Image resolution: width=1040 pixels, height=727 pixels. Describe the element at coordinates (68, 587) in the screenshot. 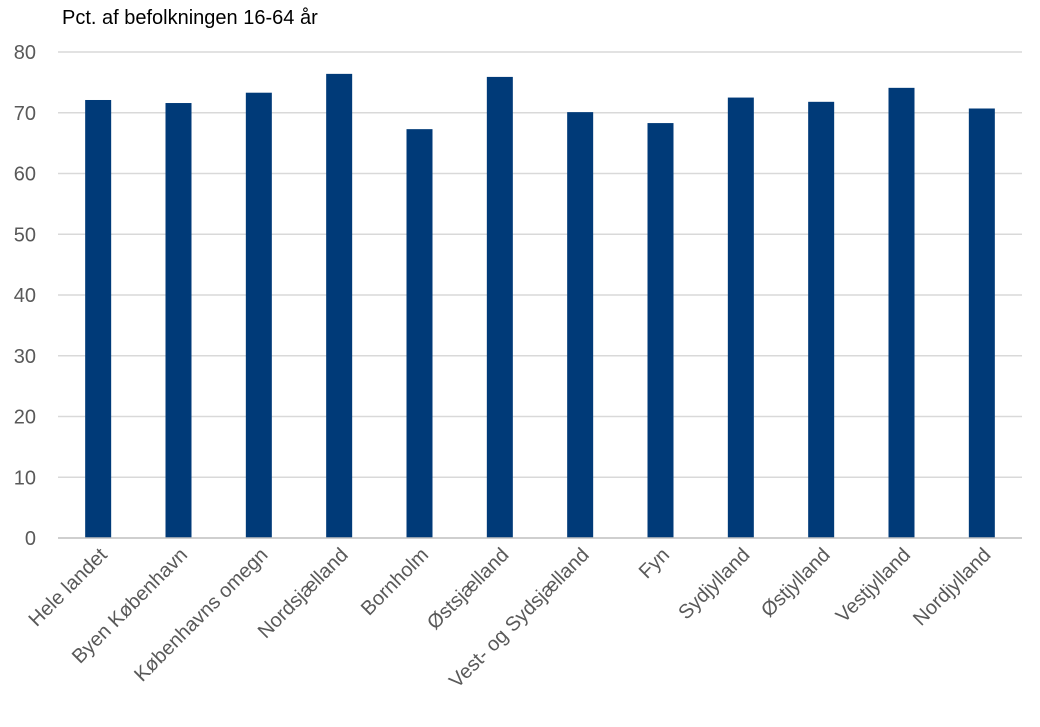

I see `x-tick-label: Hele landet` at that location.